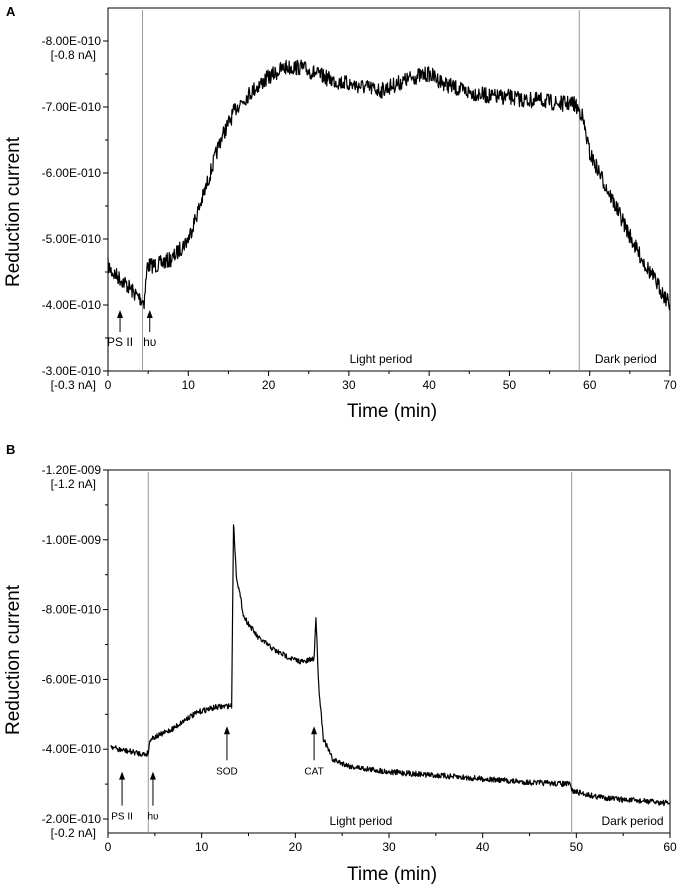 The image size is (680, 888). I want to click on panel-b-region-label: Dark period, so click(633, 821).